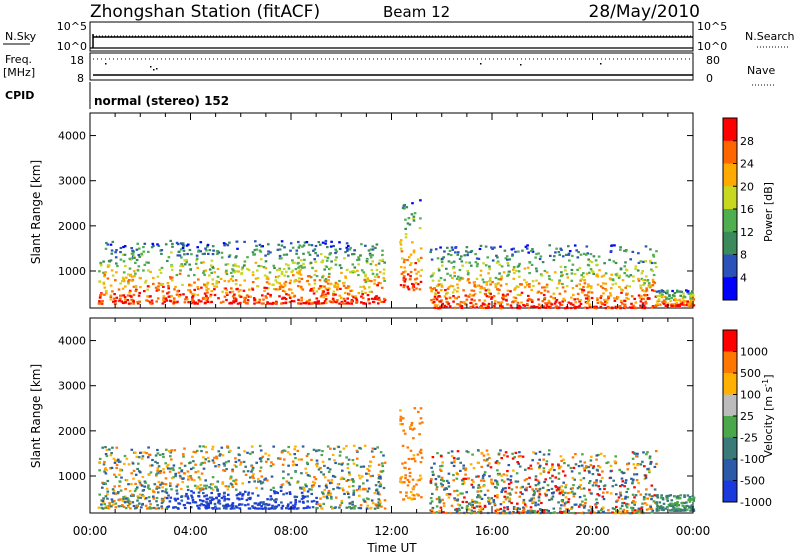 The image size is (800, 554). Describe the element at coordinates (730, 448) in the screenshot. I see `velocity-colorbar-band` at that location.